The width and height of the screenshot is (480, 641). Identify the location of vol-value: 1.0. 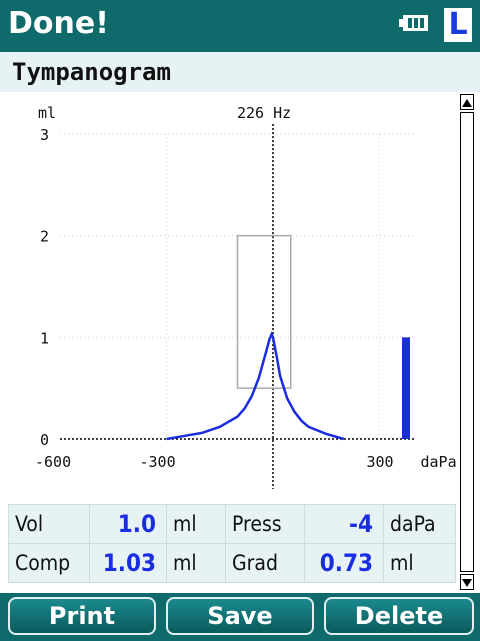
(128, 524).